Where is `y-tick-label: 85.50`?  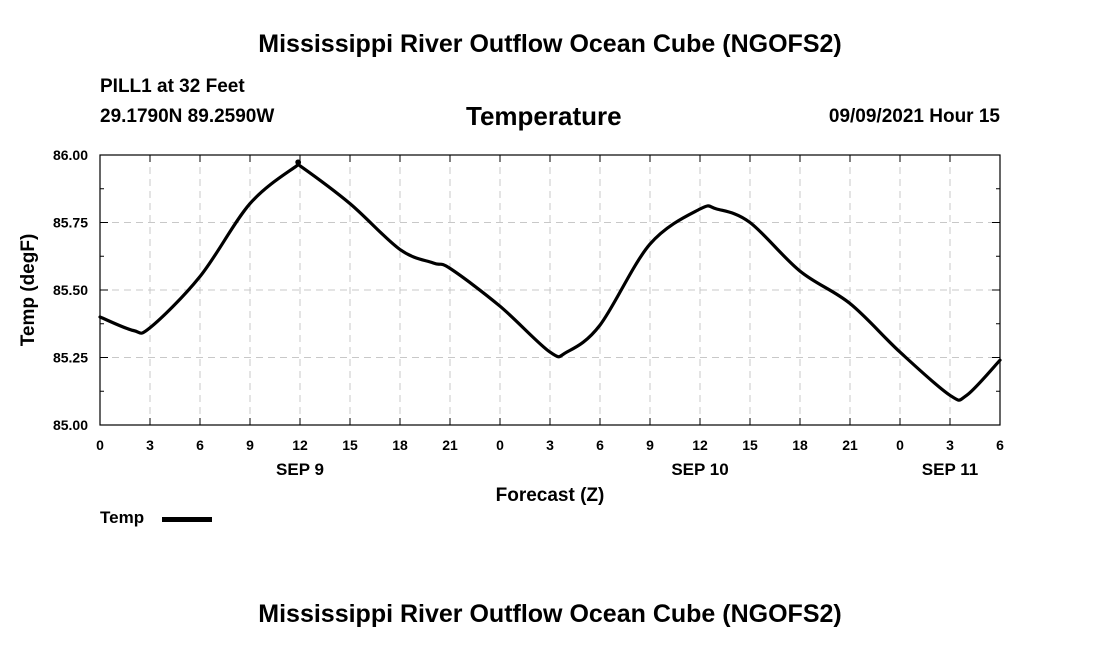 y-tick-label: 85.50 is located at coordinates (70, 290).